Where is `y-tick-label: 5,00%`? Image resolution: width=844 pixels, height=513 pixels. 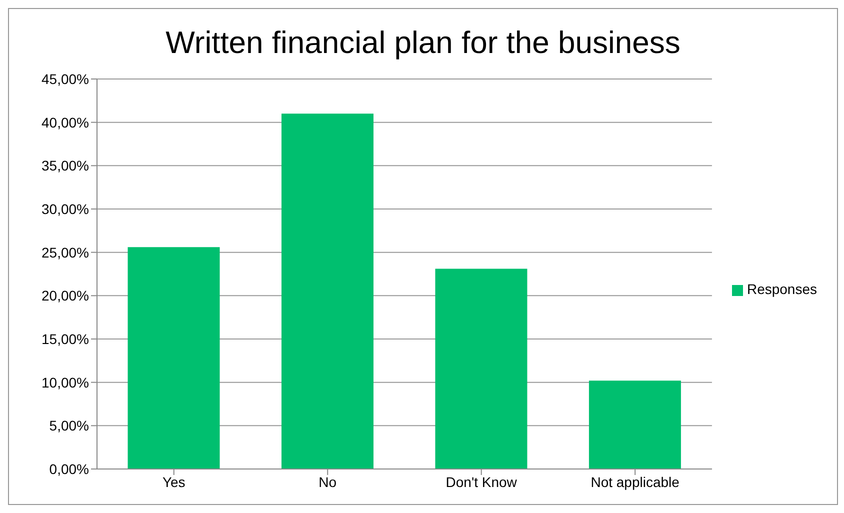 y-tick-label: 5,00% is located at coordinates (69, 426).